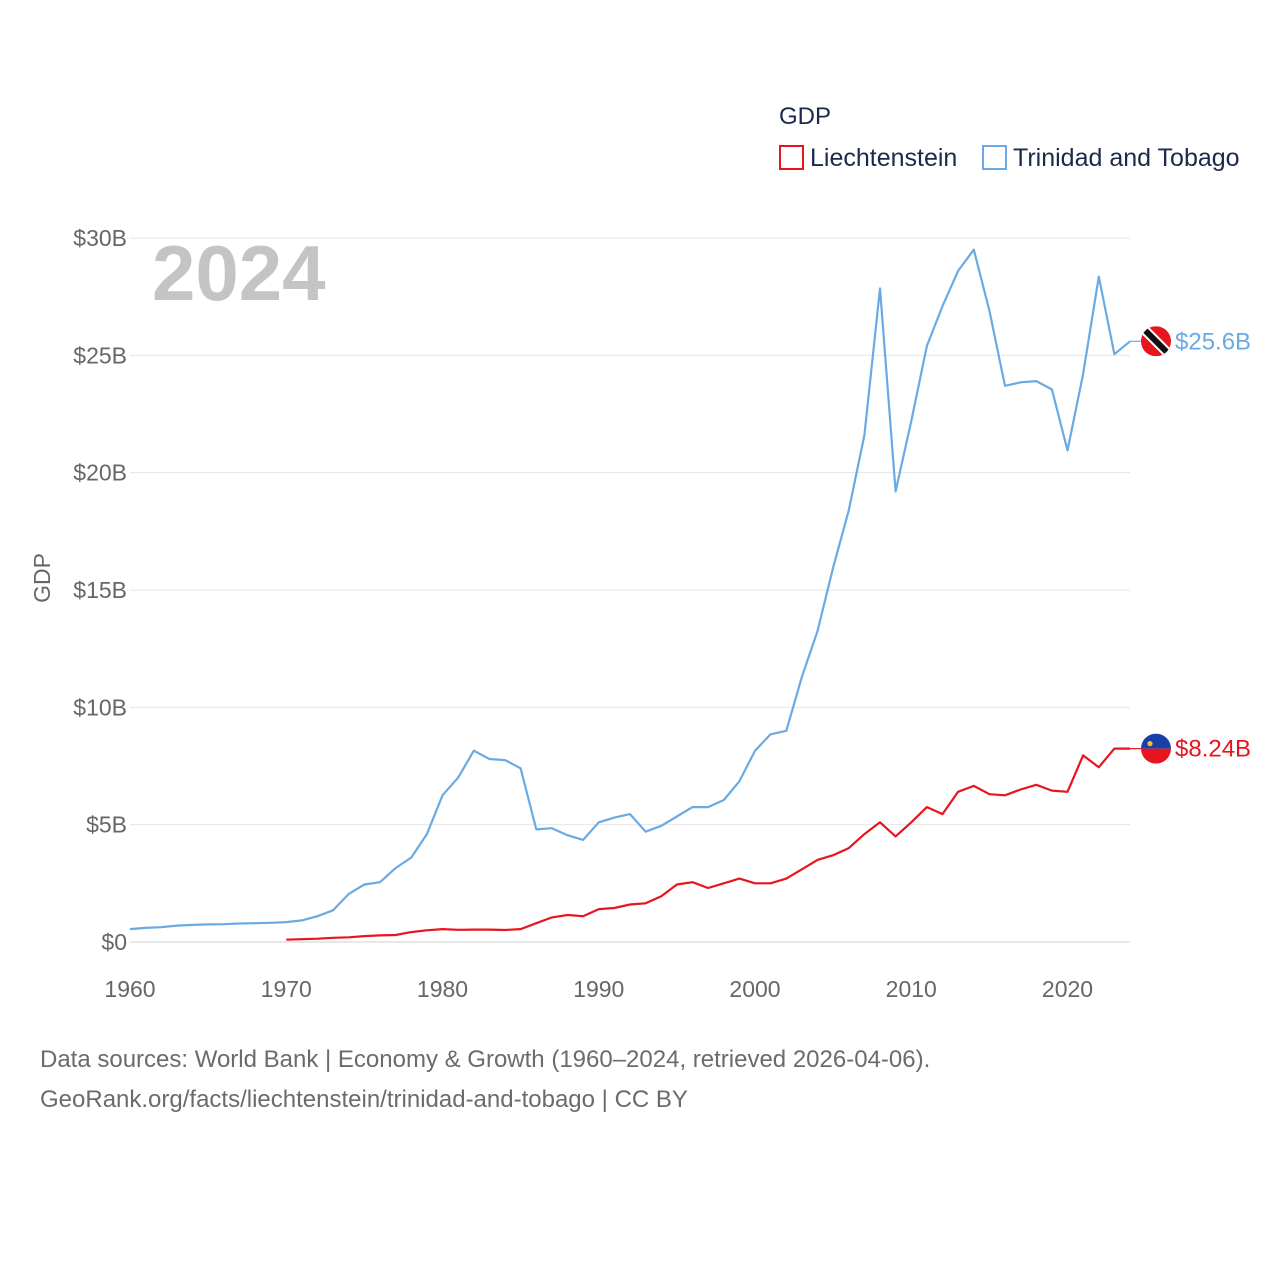 This screenshot has width=1280, height=1280. What do you see at coordinates (1190, 545) in the screenshot?
I see `series-end-markers: $8.24B $25.6B` at bounding box center [1190, 545].